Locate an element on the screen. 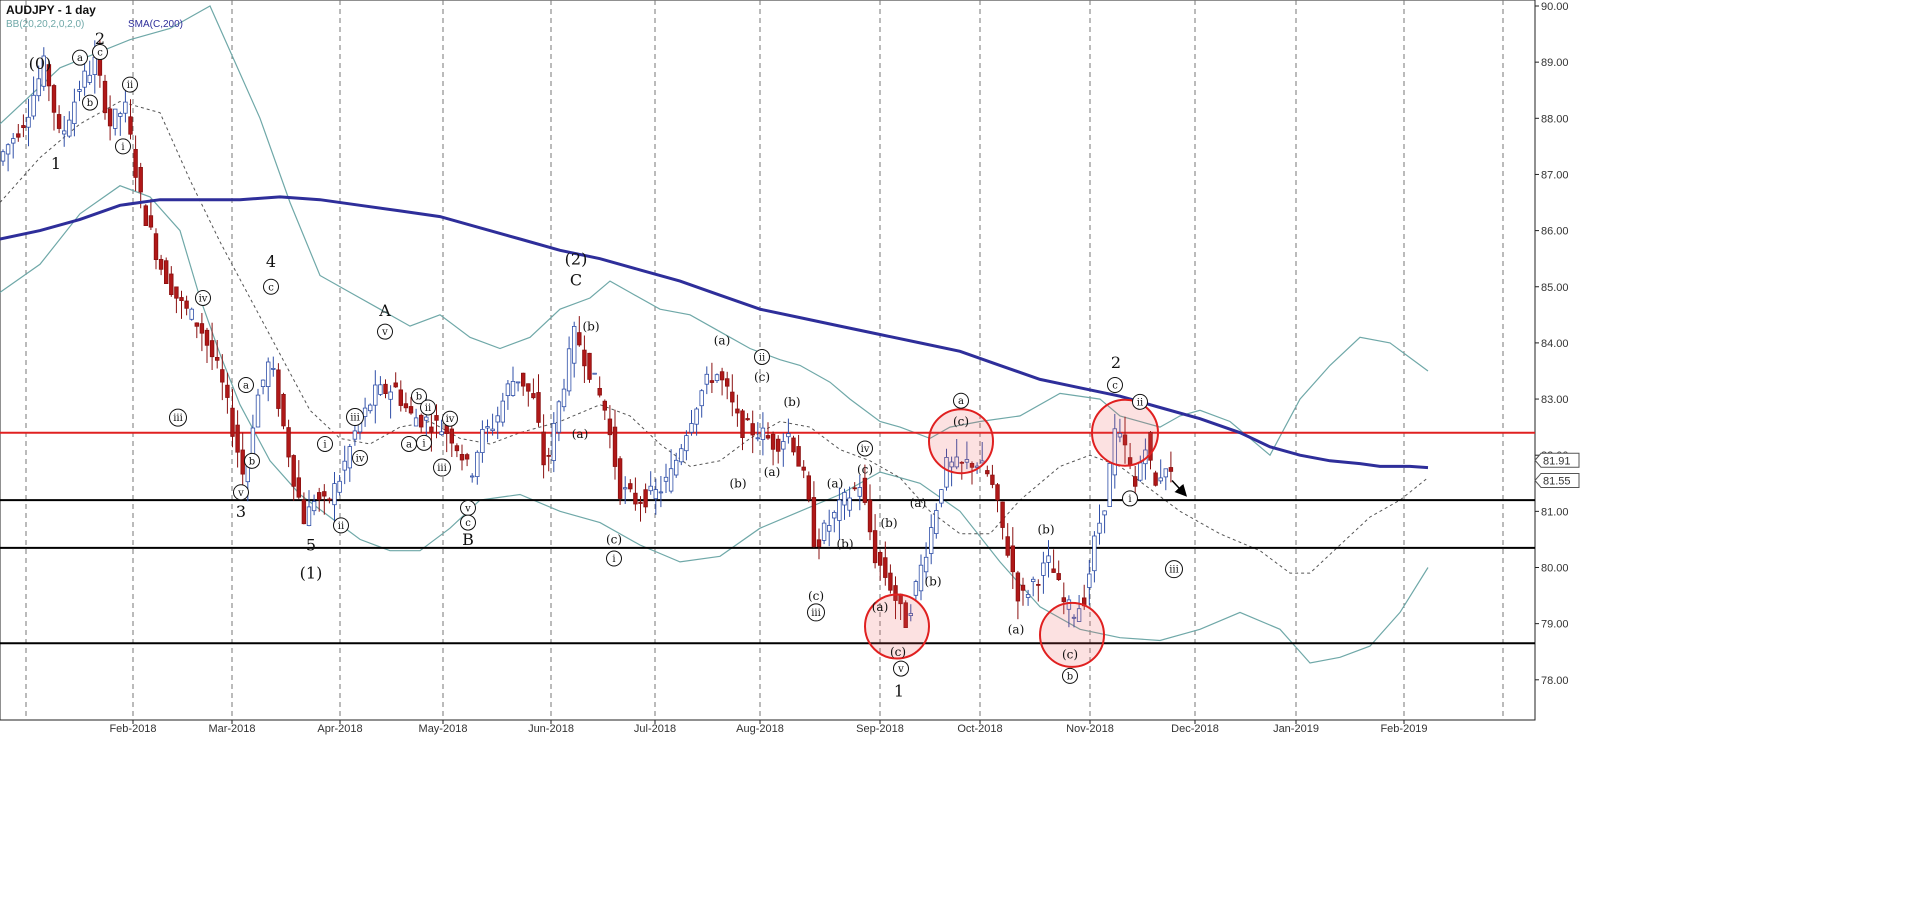 The width and height of the screenshot is (1918, 898). legend-sma: SMA(C,200) is located at coordinates (155, 24).